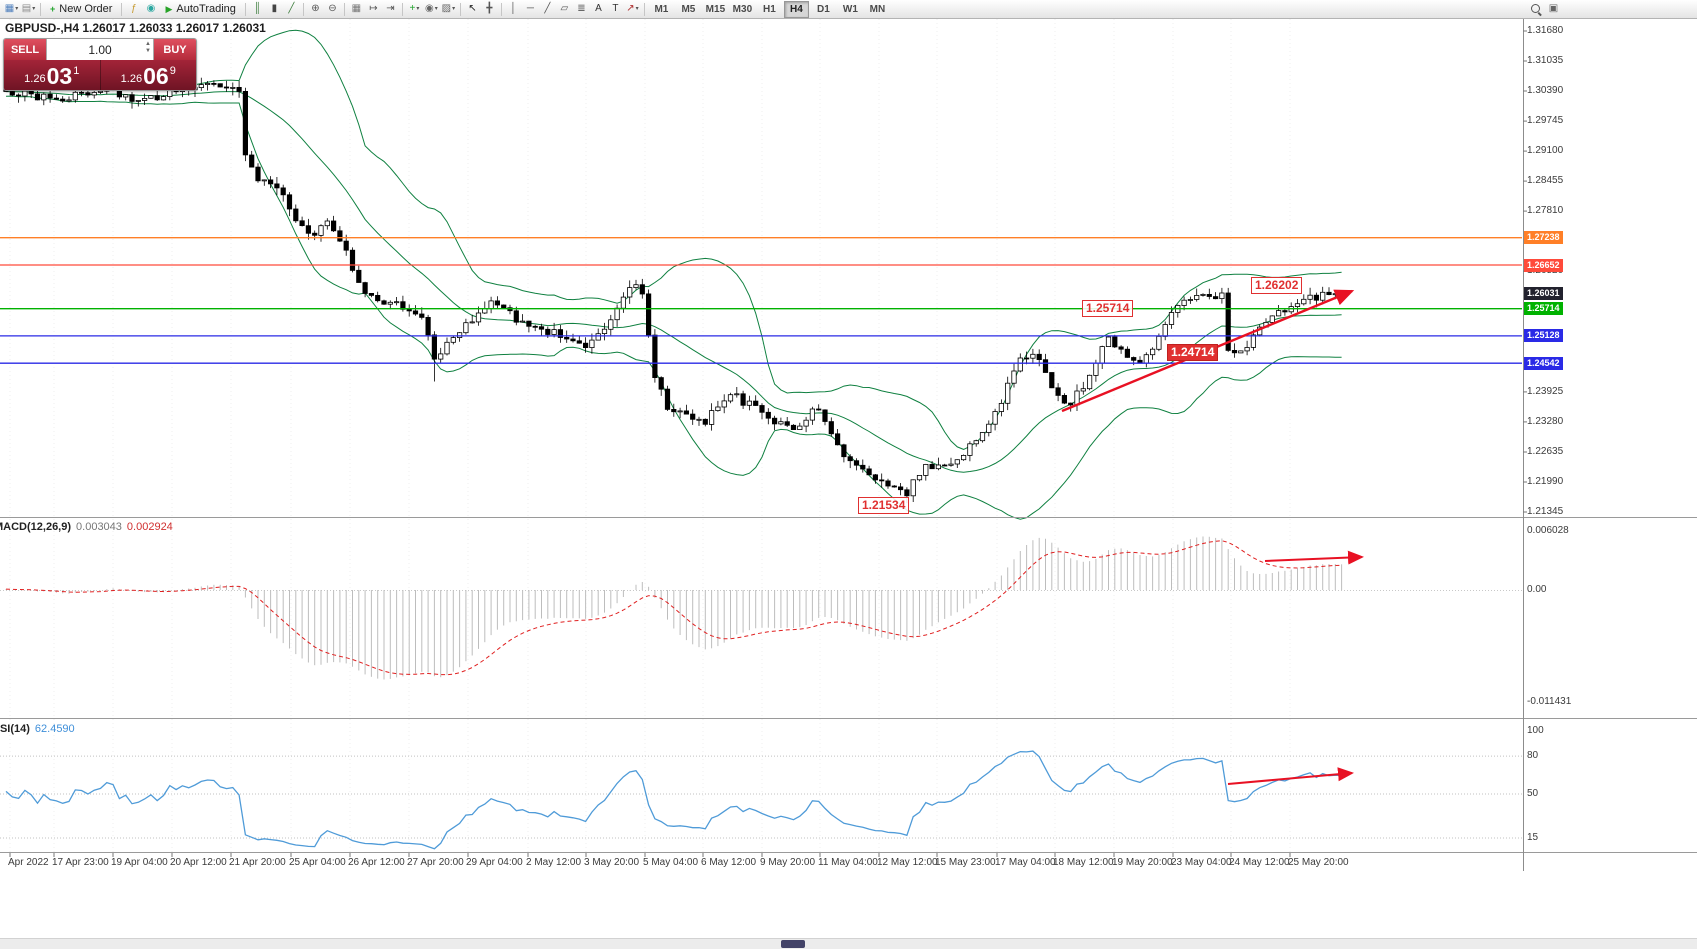  I want to click on new-order-icon: +, so click(53, 9).